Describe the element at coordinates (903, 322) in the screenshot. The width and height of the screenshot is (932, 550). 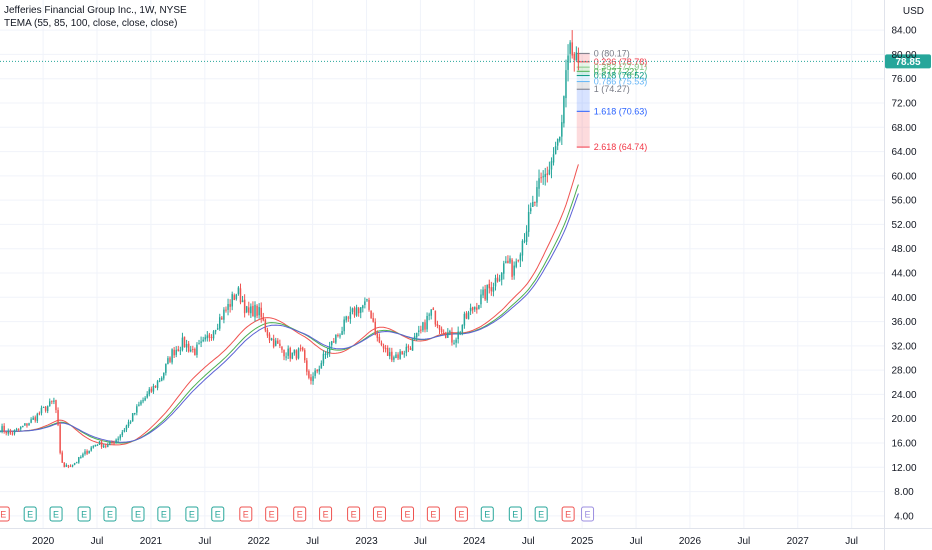
I see `y-tick-label: 36.00` at that location.